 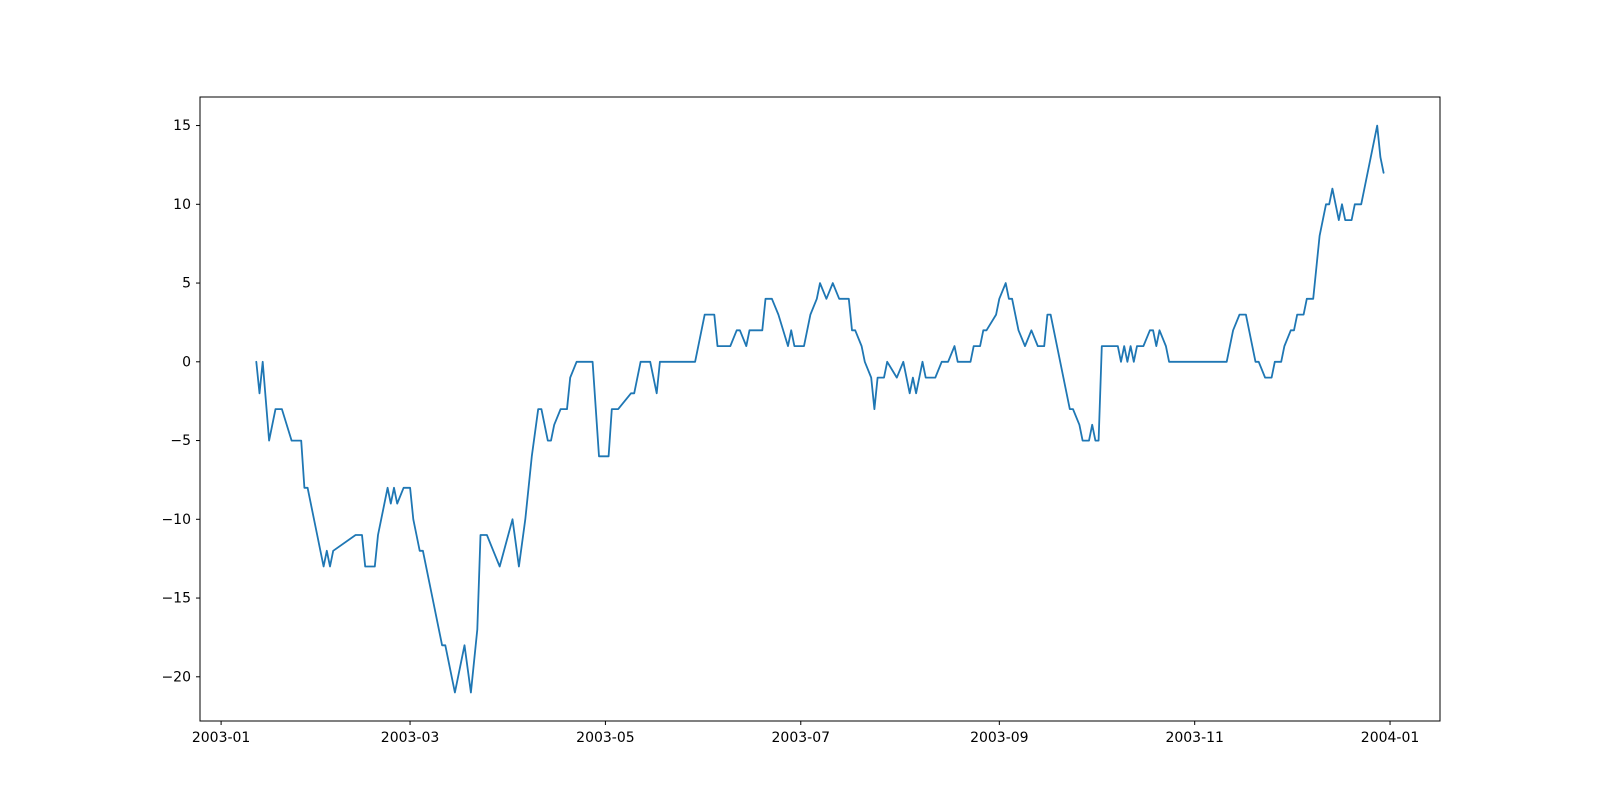 What do you see at coordinates (605, 738) in the screenshot?
I see `x-tick-label: 2003-05` at bounding box center [605, 738].